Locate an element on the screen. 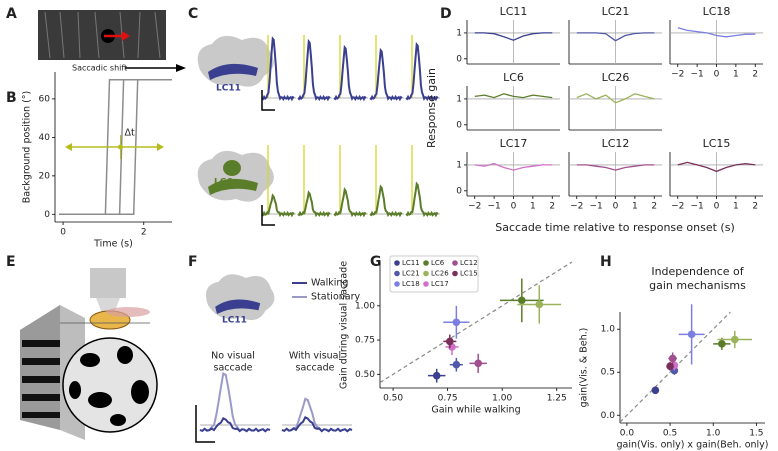  legend-label: Stationary is located at coordinates (336, 297).